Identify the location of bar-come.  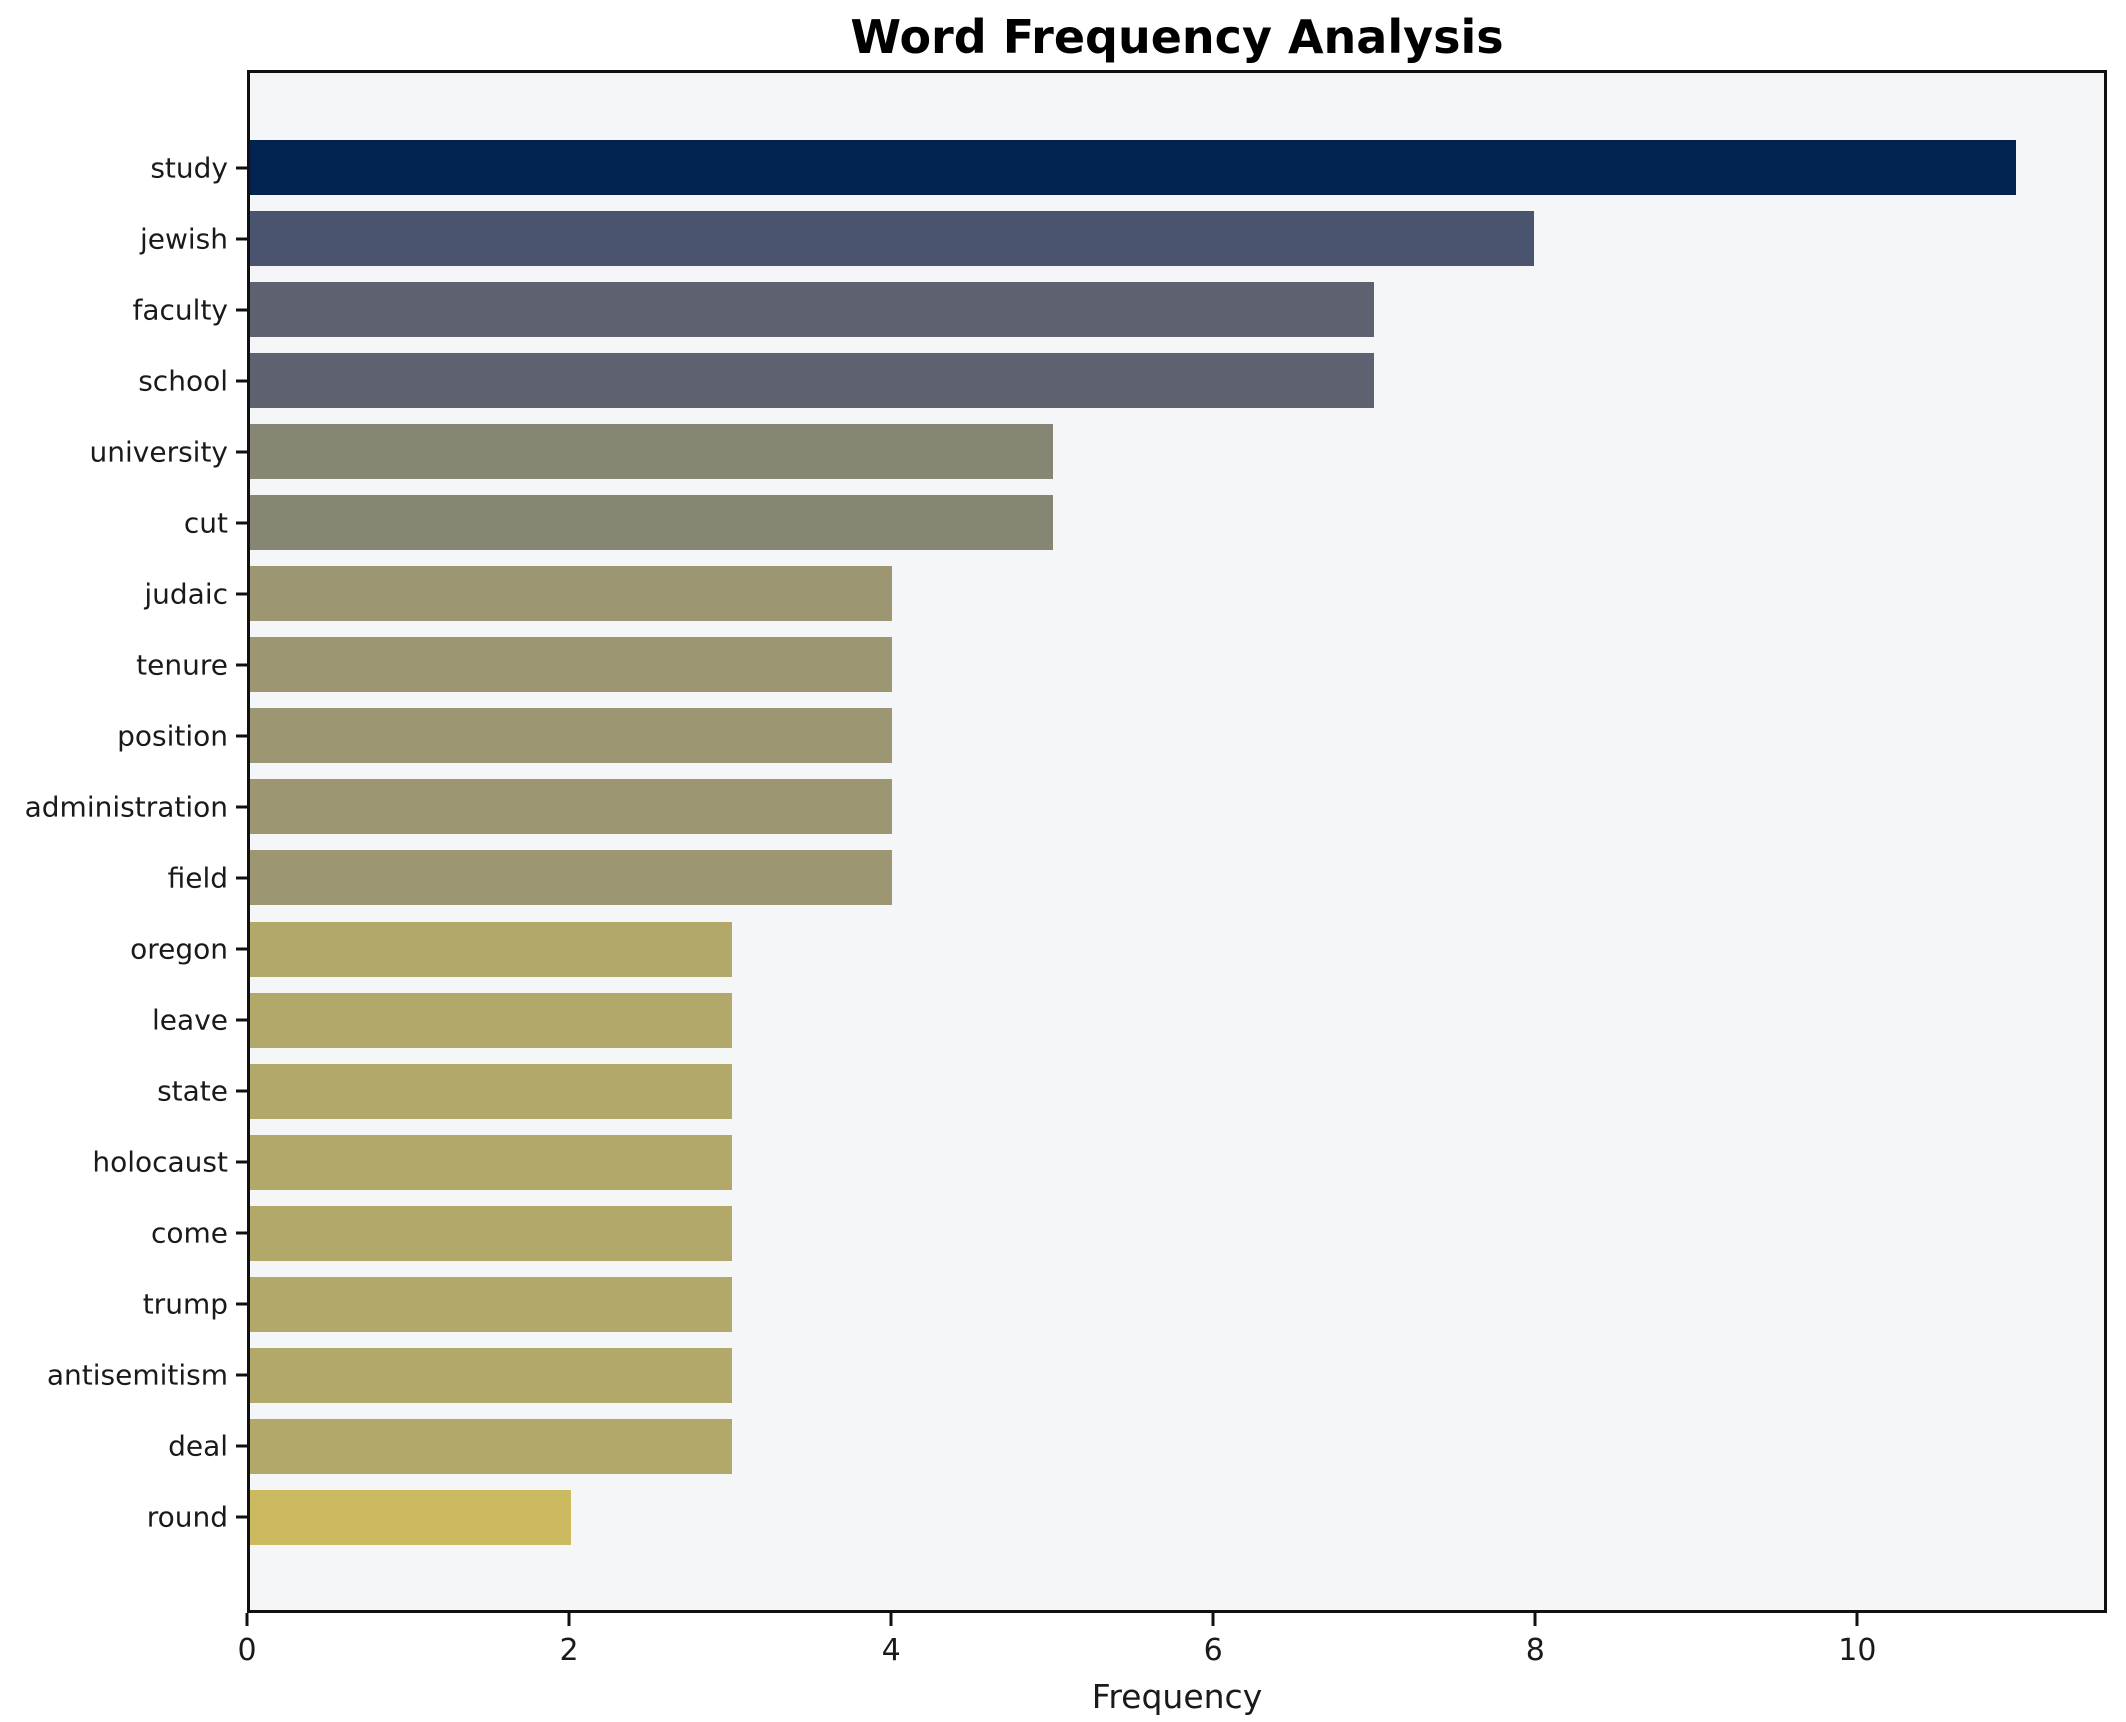
(491, 1233).